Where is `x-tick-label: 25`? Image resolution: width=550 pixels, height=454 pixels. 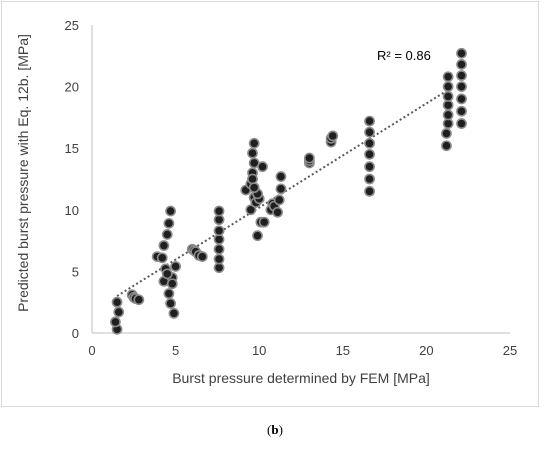
x-tick-label: 25 is located at coordinates (510, 350).